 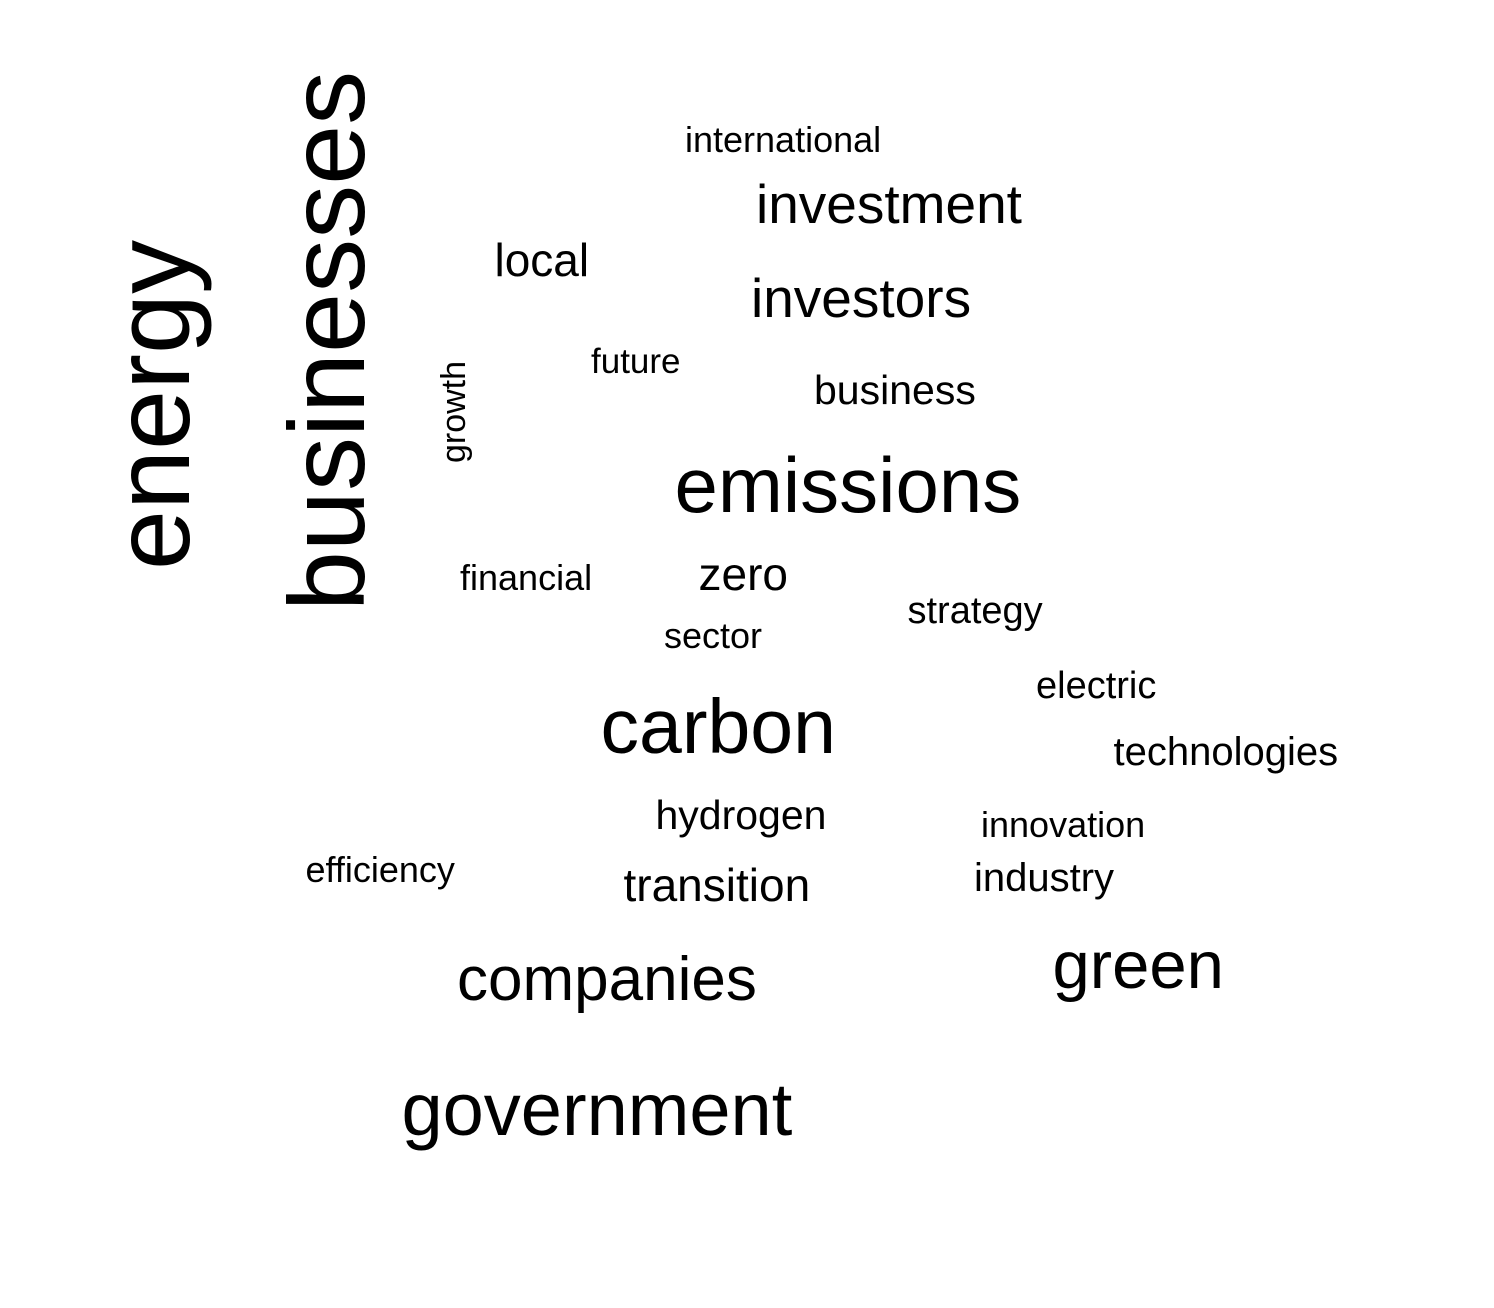 What do you see at coordinates (718, 726) in the screenshot?
I see `word-carbon: carbon` at bounding box center [718, 726].